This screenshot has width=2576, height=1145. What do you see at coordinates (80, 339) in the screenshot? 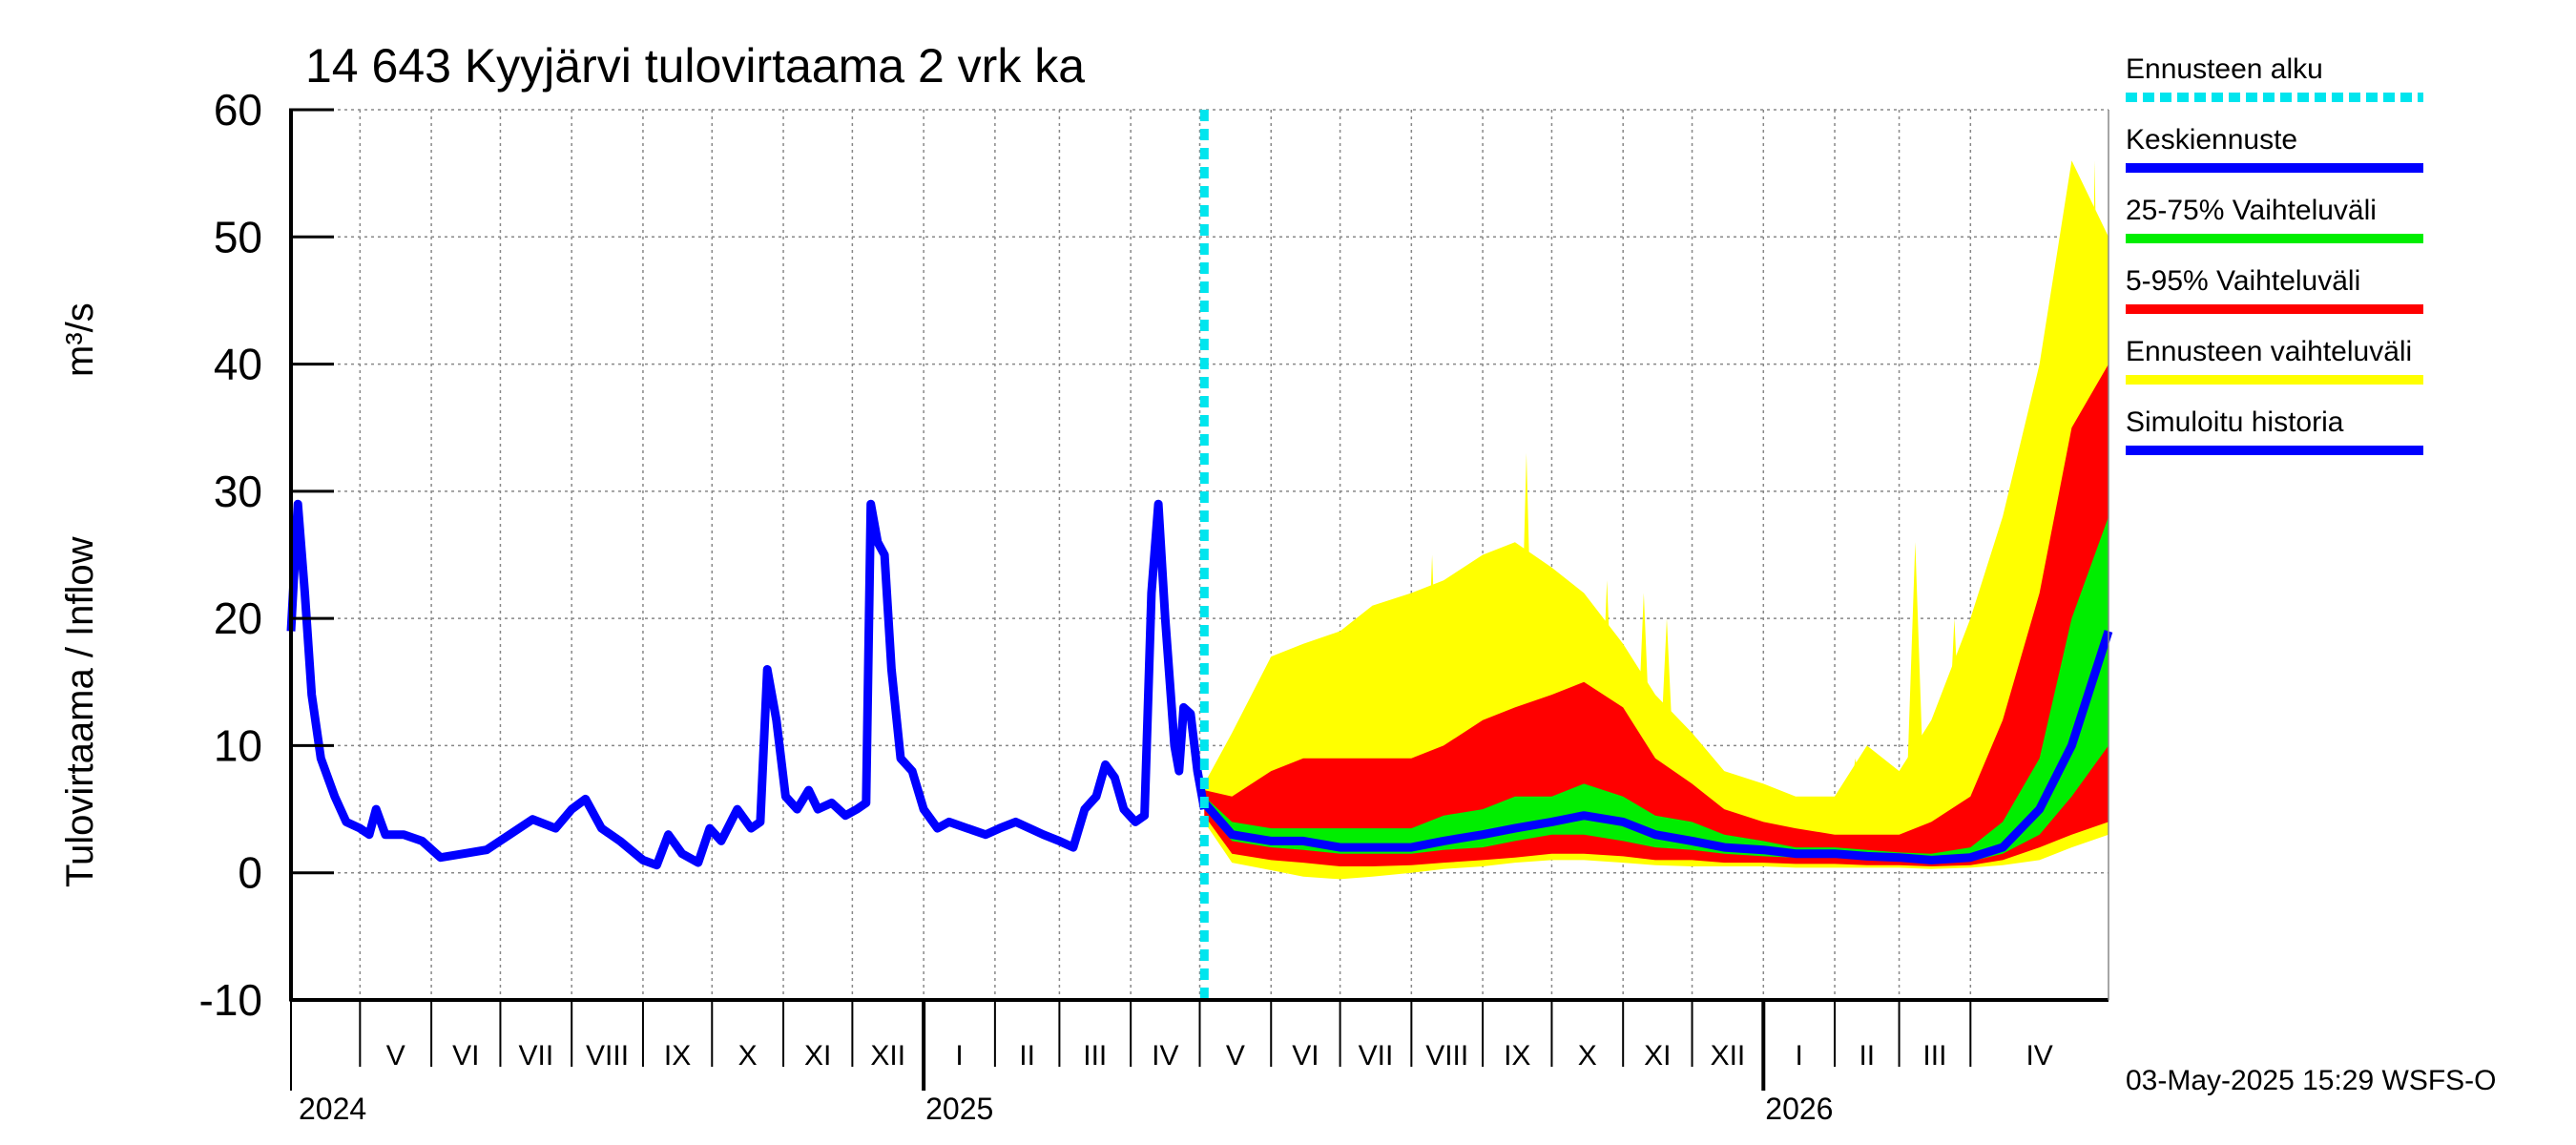
I see `y-axis-unit: m³/s` at bounding box center [80, 339].